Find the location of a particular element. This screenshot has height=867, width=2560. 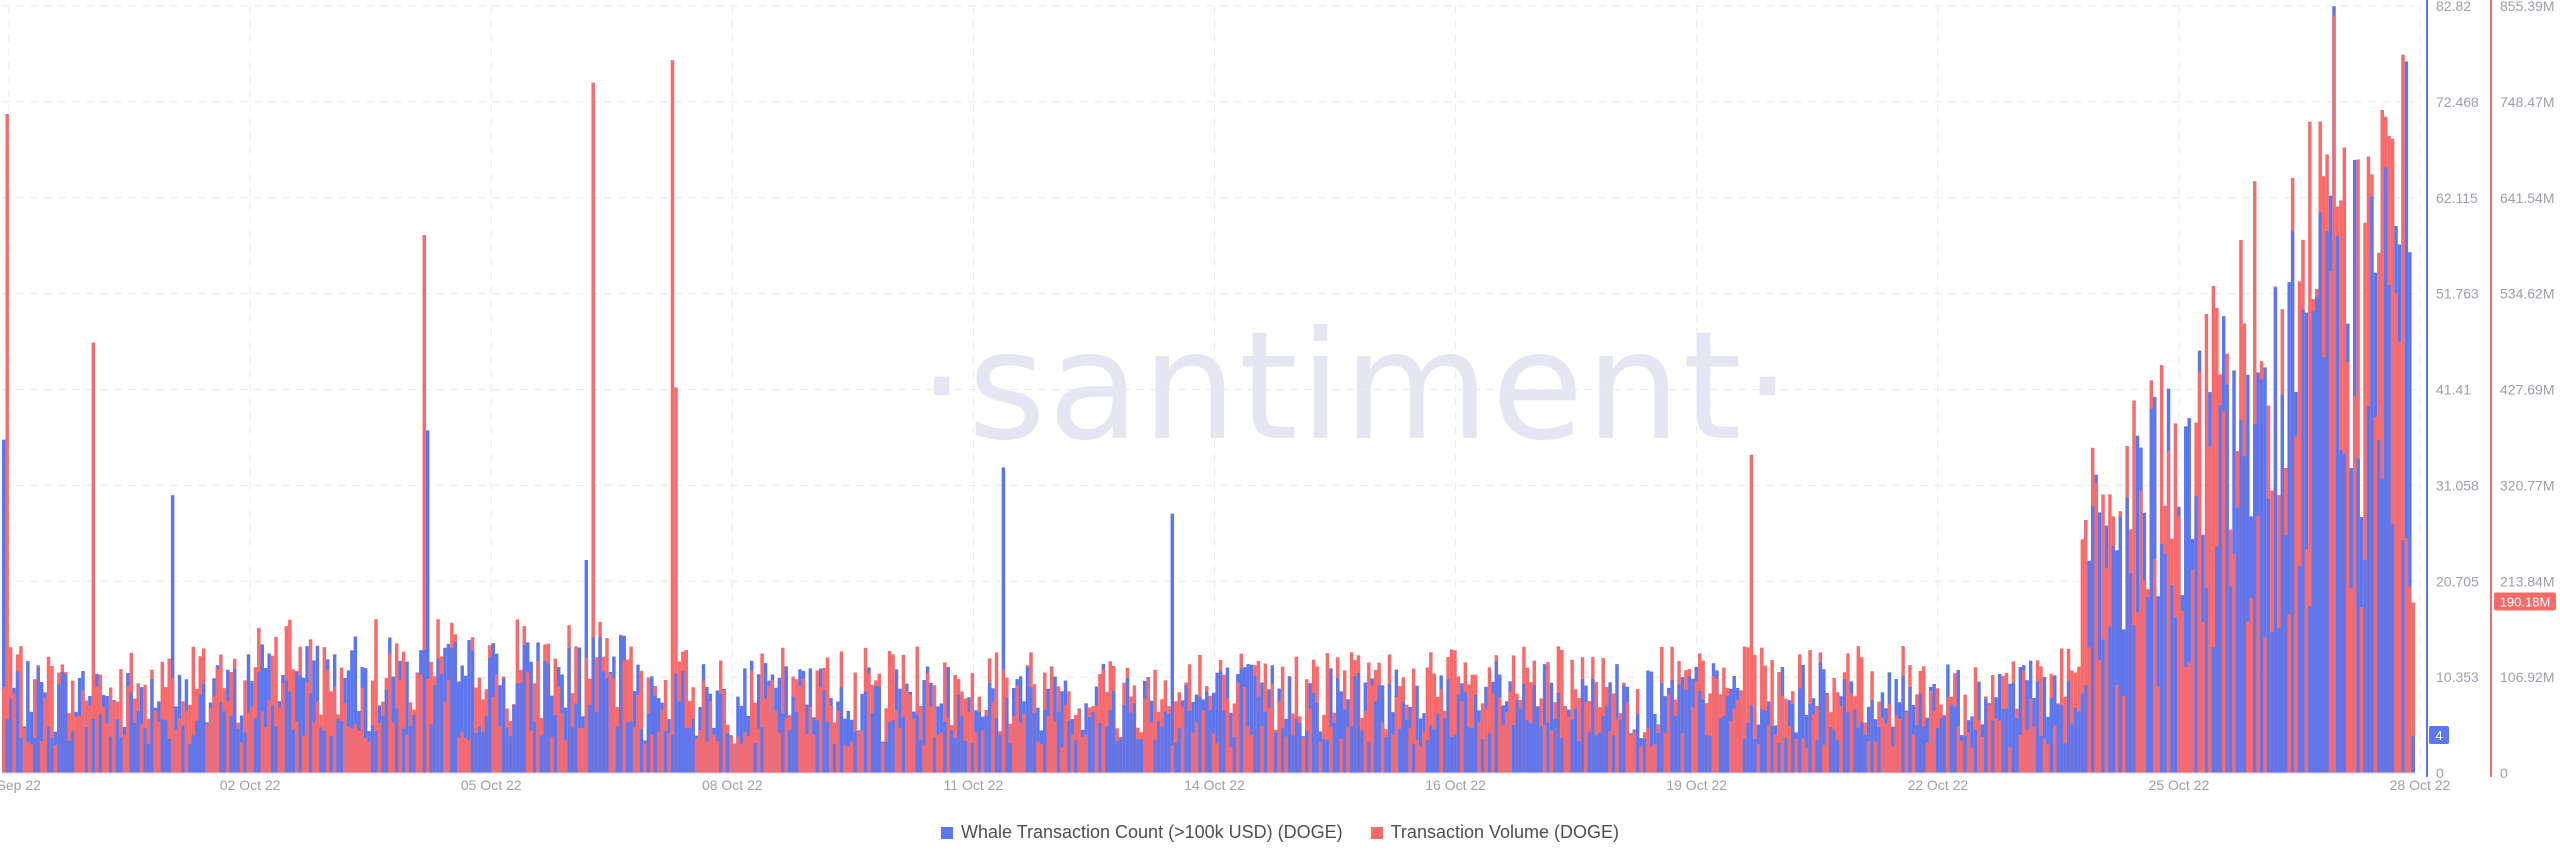

legend-label-volume: Transaction Volume (DOGE) is located at coordinates (1505, 832).